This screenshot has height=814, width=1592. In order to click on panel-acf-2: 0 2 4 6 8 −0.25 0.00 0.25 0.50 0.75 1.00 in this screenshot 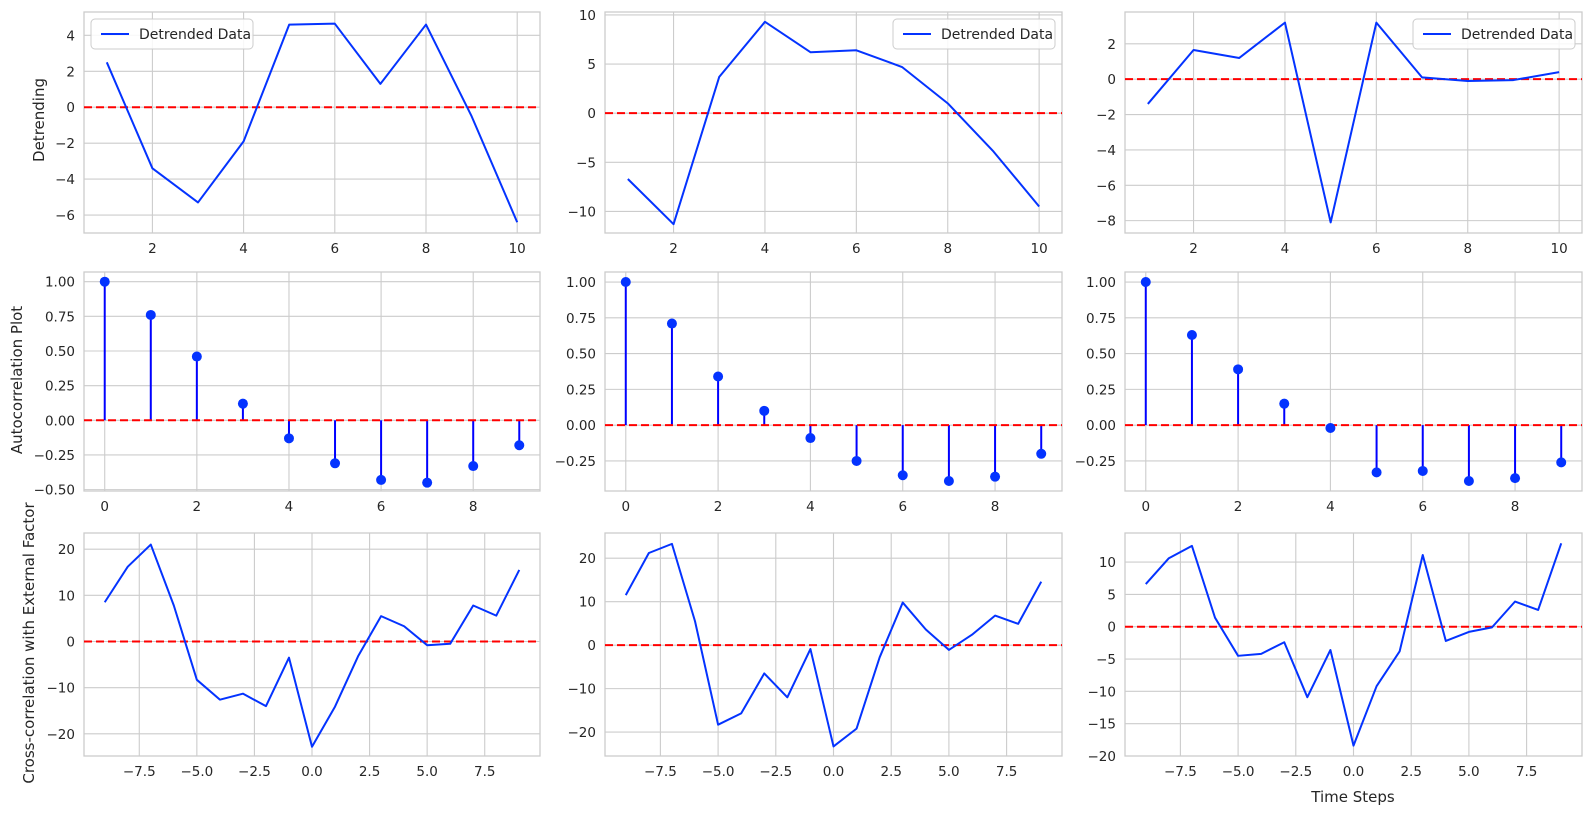, I will do `click(809, 393)`.